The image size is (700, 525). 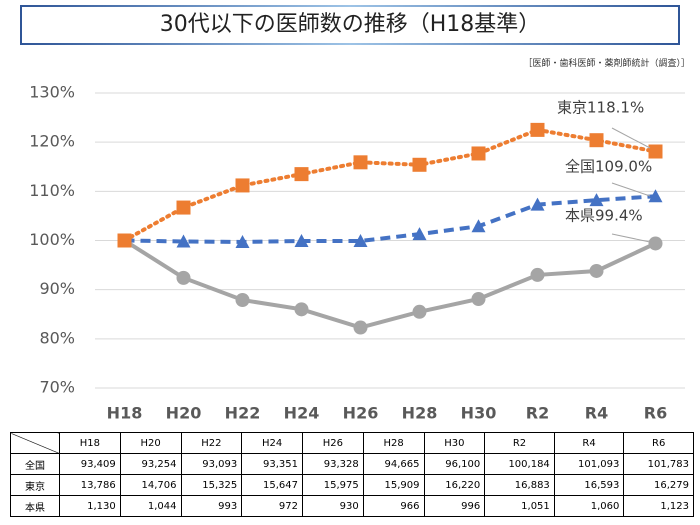 What do you see at coordinates (150, 464) in the screenshot?
I see `table-cell: 93,254` at bounding box center [150, 464].